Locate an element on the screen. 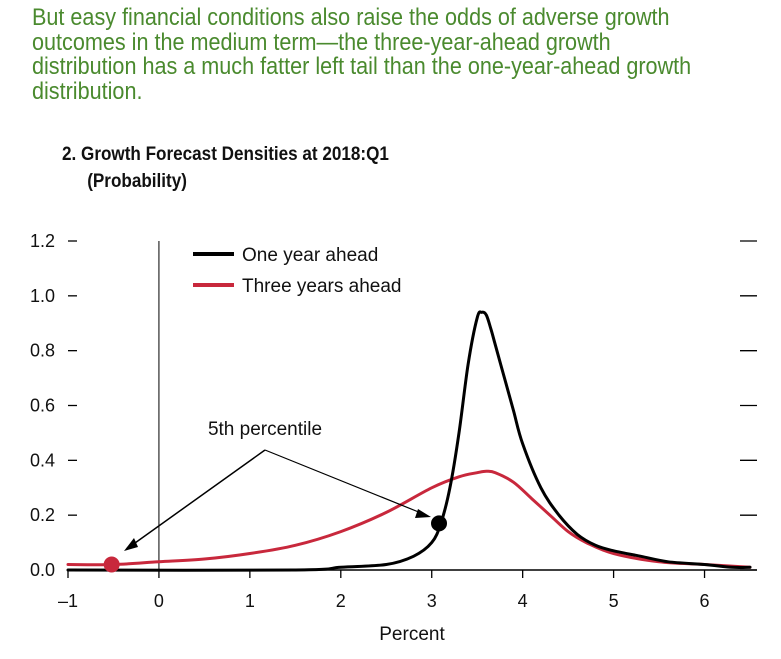 The height and width of the screenshot is (659, 781). annotation-layer: 5th percentile is located at coordinates (277, 485).